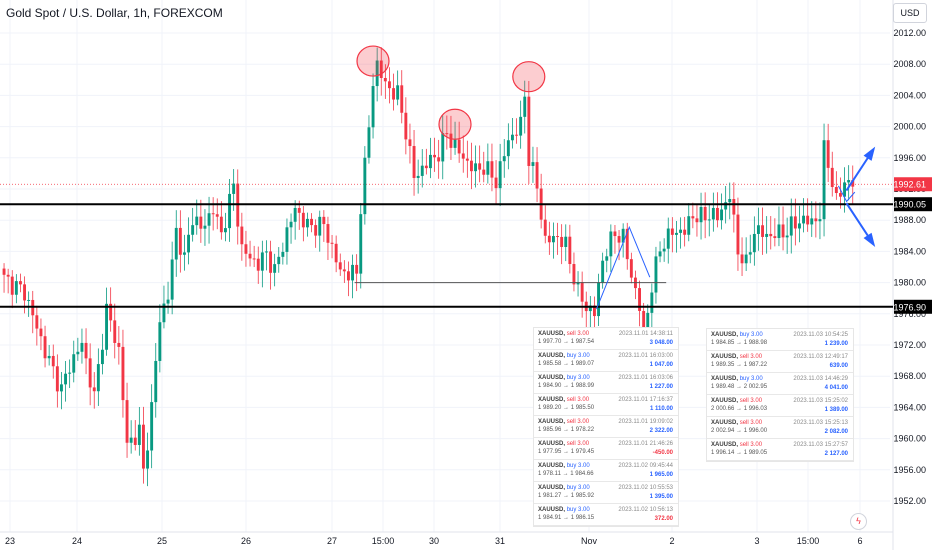 The image size is (932, 550). I want to click on trade-prices: 1 989.48 → 2 002.95, so click(739, 387).